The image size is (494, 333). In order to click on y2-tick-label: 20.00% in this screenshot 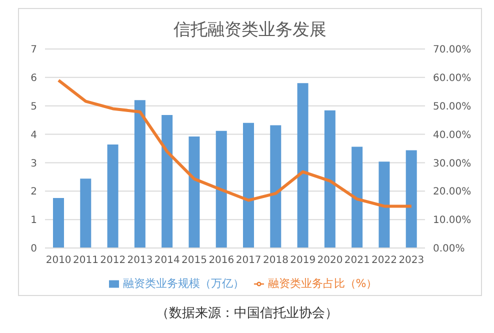, I will do `click(452, 192)`.